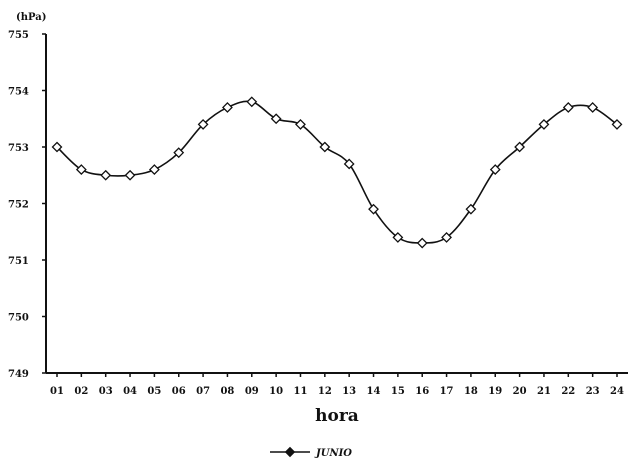  I want to click on y-axis-unit-label: (hPa), so click(31, 17).